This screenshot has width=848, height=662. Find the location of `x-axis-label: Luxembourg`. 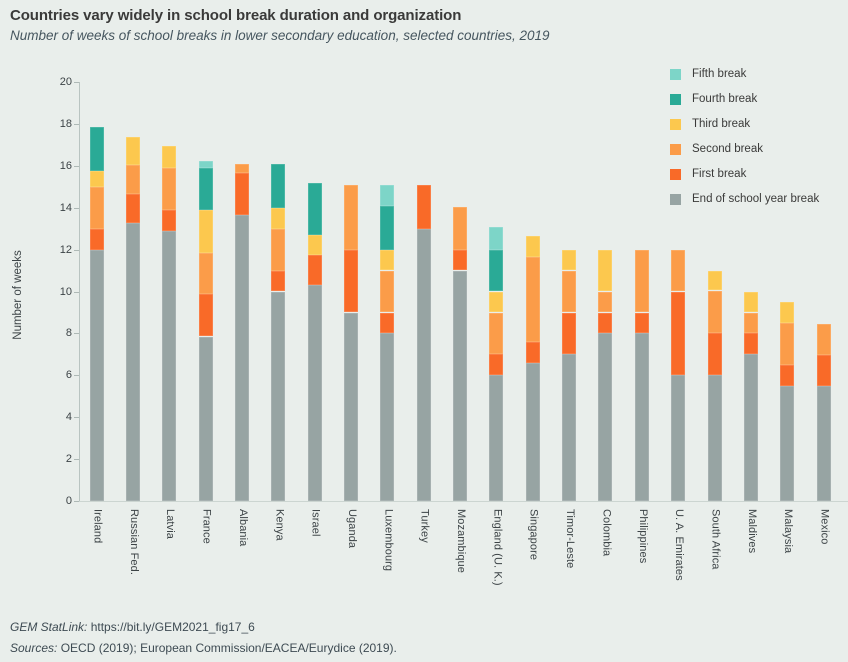

x-axis-label: Luxembourg is located at coordinates (388, 540).